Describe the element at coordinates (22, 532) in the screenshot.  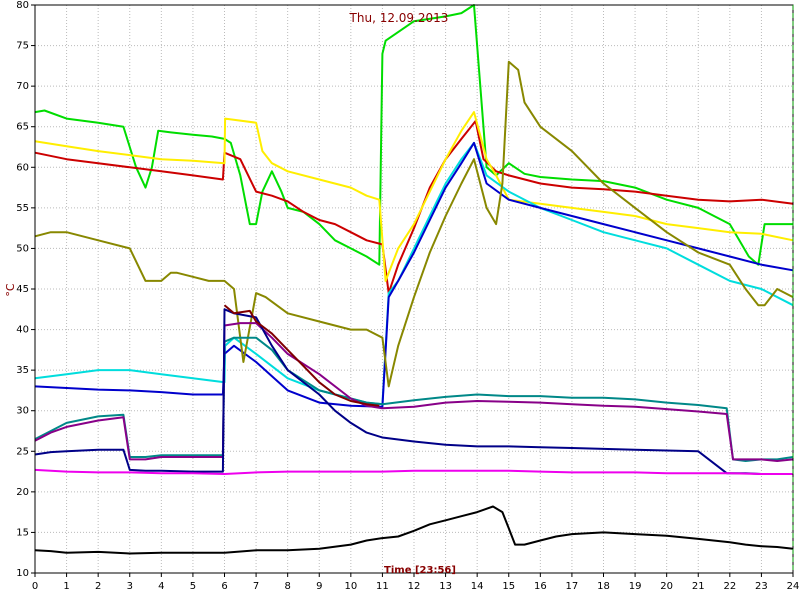
I see `y-tick-label: 15` at that location.